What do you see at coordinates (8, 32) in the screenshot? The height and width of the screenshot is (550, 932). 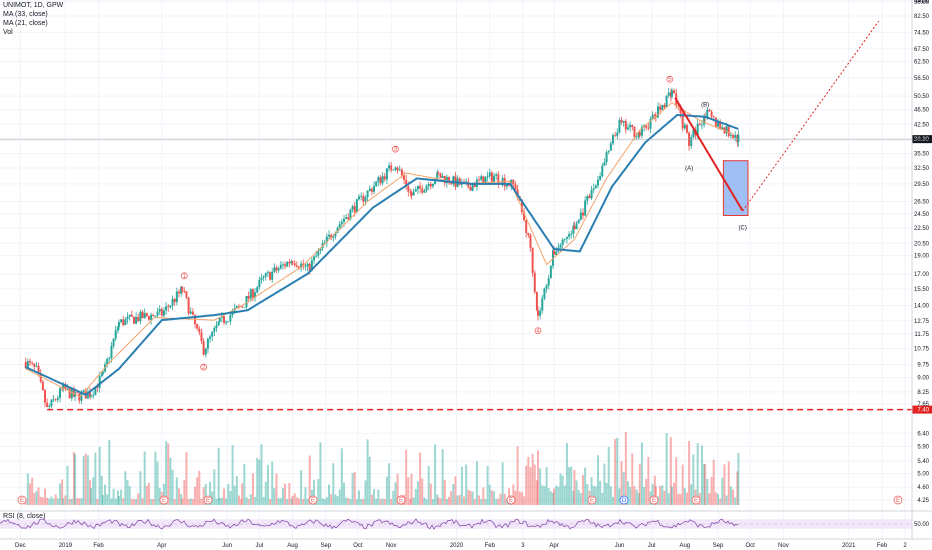 I see `volume-legend: Vol` at bounding box center [8, 32].